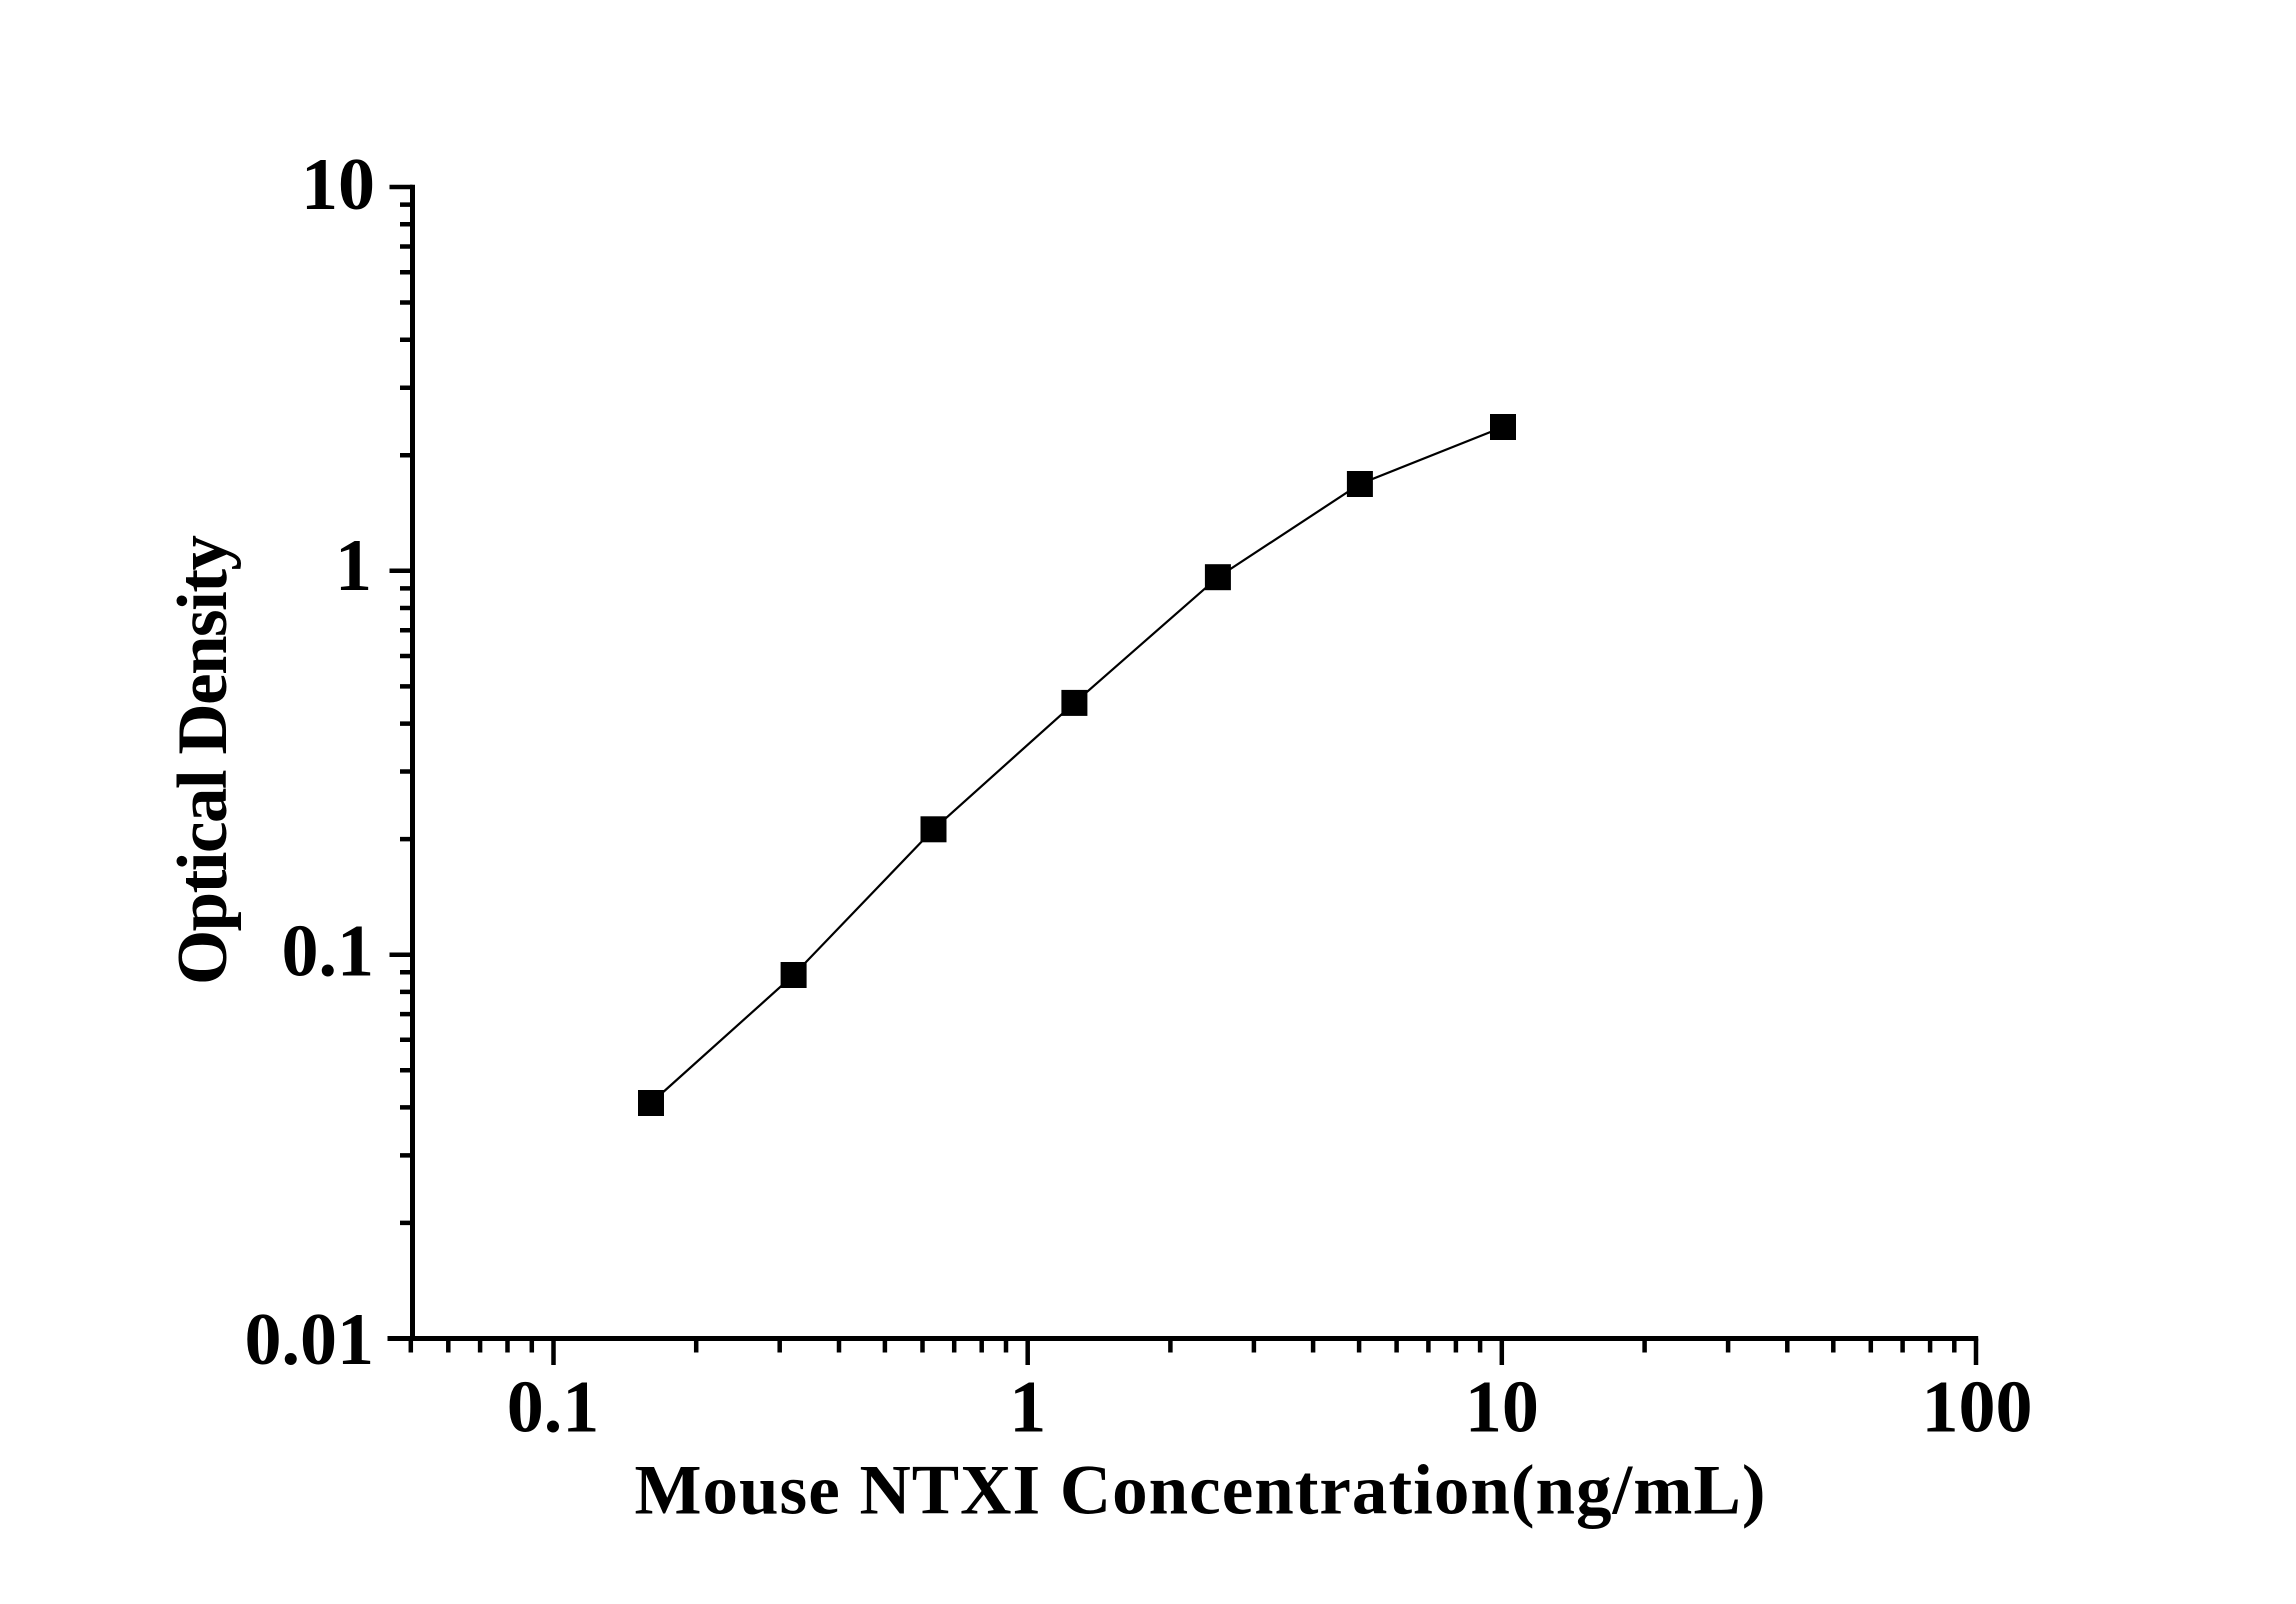 This screenshot has height=1604, width=2296. What do you see at coordinates (203, 760) in the screenshot?
I see `svg-text: Optical Density` at bounding box center [203, 760].